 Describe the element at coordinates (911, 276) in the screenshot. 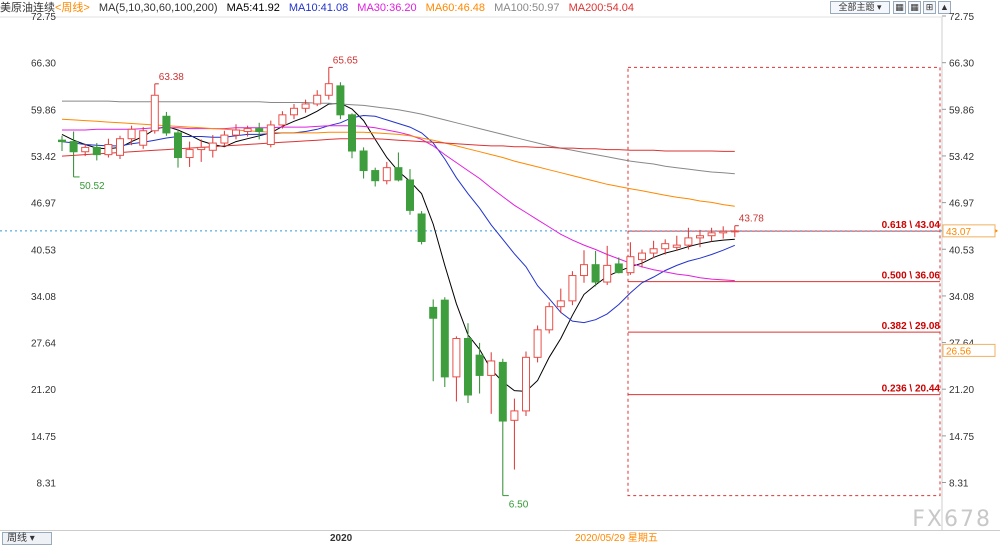

I see `fib-level-label: 0.500 \ 36.06` at that location.